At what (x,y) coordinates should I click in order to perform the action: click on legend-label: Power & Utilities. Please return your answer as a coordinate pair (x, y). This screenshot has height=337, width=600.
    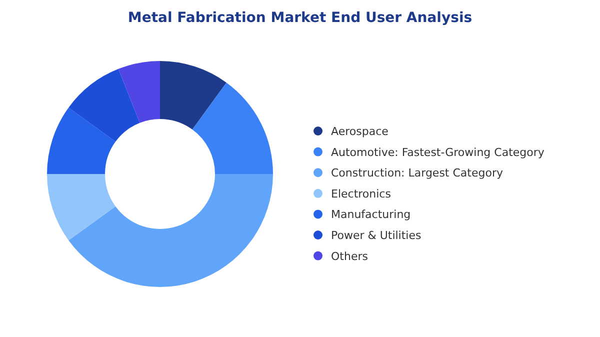
    Looking at the image, I should click on (376, 235).